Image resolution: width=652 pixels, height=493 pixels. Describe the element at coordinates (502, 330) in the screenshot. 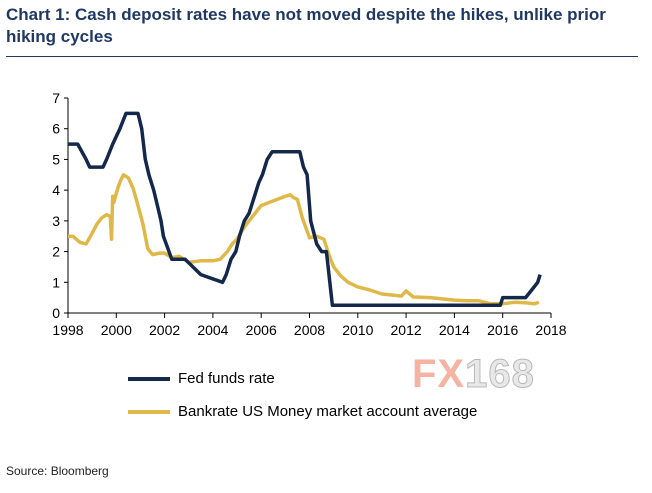

I see `x-tick-label: 2016` at that location.